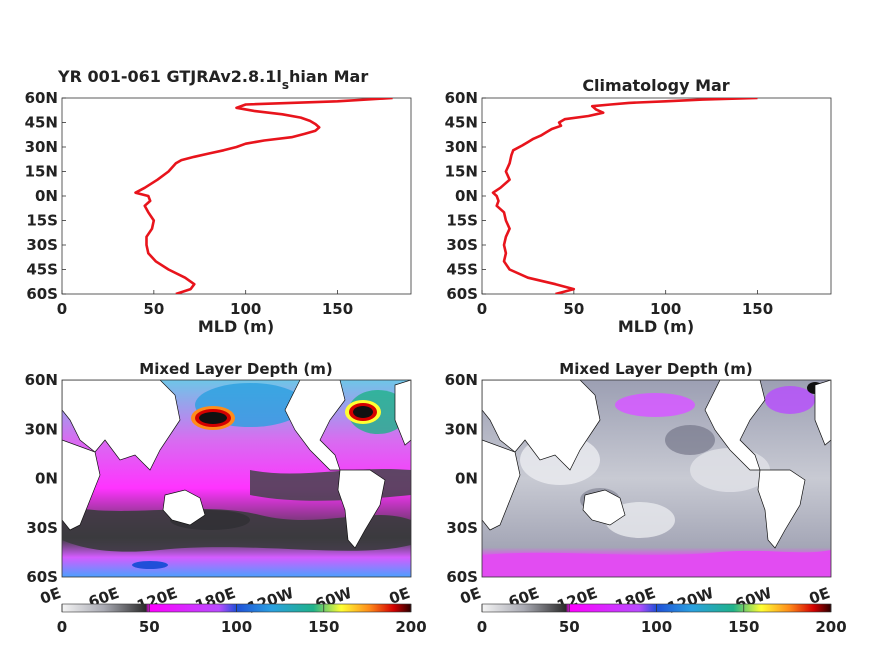 This screenshot has width=875, height=660. I want to click on map2-y-tick-label: 60N, so click(461, 380).